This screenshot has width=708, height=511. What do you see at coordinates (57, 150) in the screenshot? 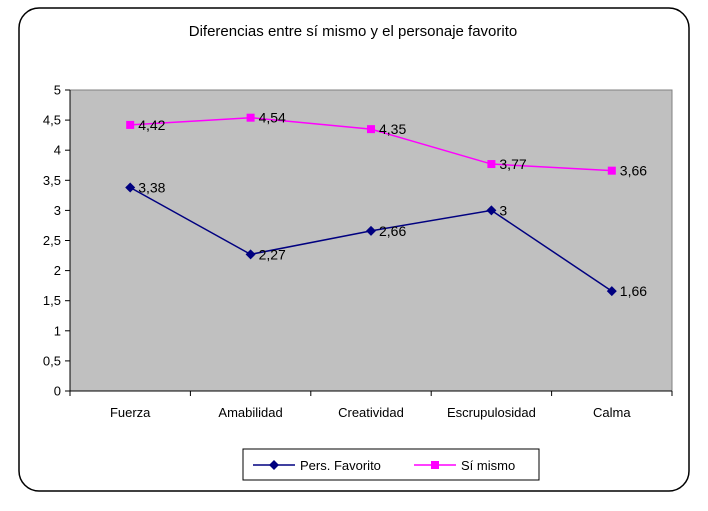
I see `y-tick-label: 4` at bounding box center [57, 150].